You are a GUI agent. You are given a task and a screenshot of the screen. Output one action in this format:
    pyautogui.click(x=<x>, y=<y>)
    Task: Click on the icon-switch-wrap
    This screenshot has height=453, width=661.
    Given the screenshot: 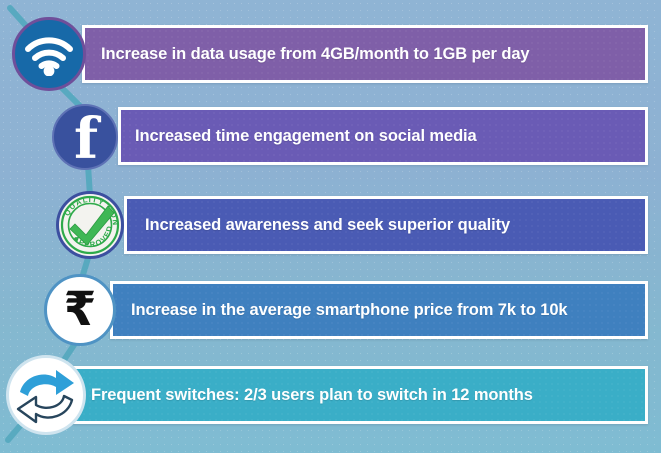 What is the action you would take?
    pyautogui.click(x=46, y=395)
    